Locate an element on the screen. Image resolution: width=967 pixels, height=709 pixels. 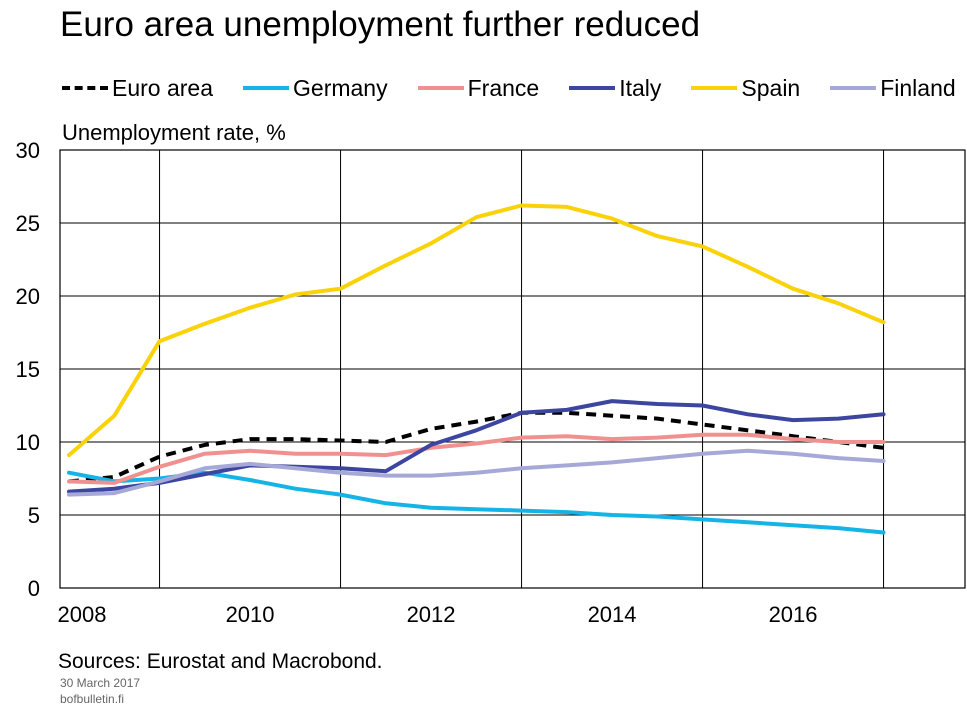
series-line-euro-area is located at coordinates (476, 447).